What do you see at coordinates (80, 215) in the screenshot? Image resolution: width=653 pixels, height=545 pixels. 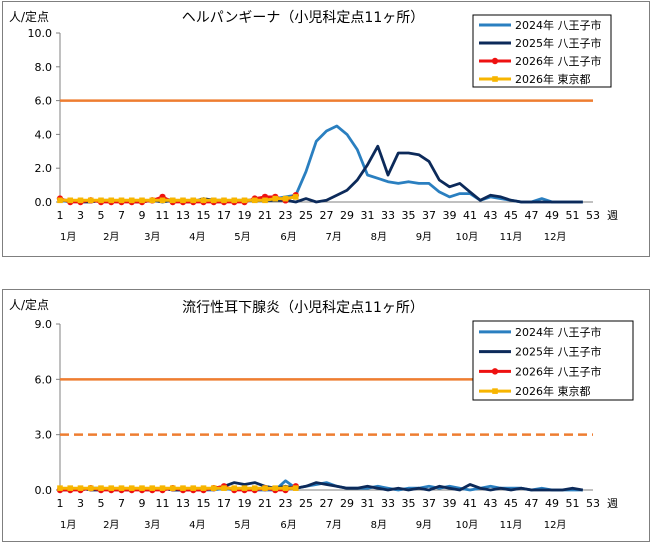 I see `x-tick-label: 3` at bounding box center [80, 215].